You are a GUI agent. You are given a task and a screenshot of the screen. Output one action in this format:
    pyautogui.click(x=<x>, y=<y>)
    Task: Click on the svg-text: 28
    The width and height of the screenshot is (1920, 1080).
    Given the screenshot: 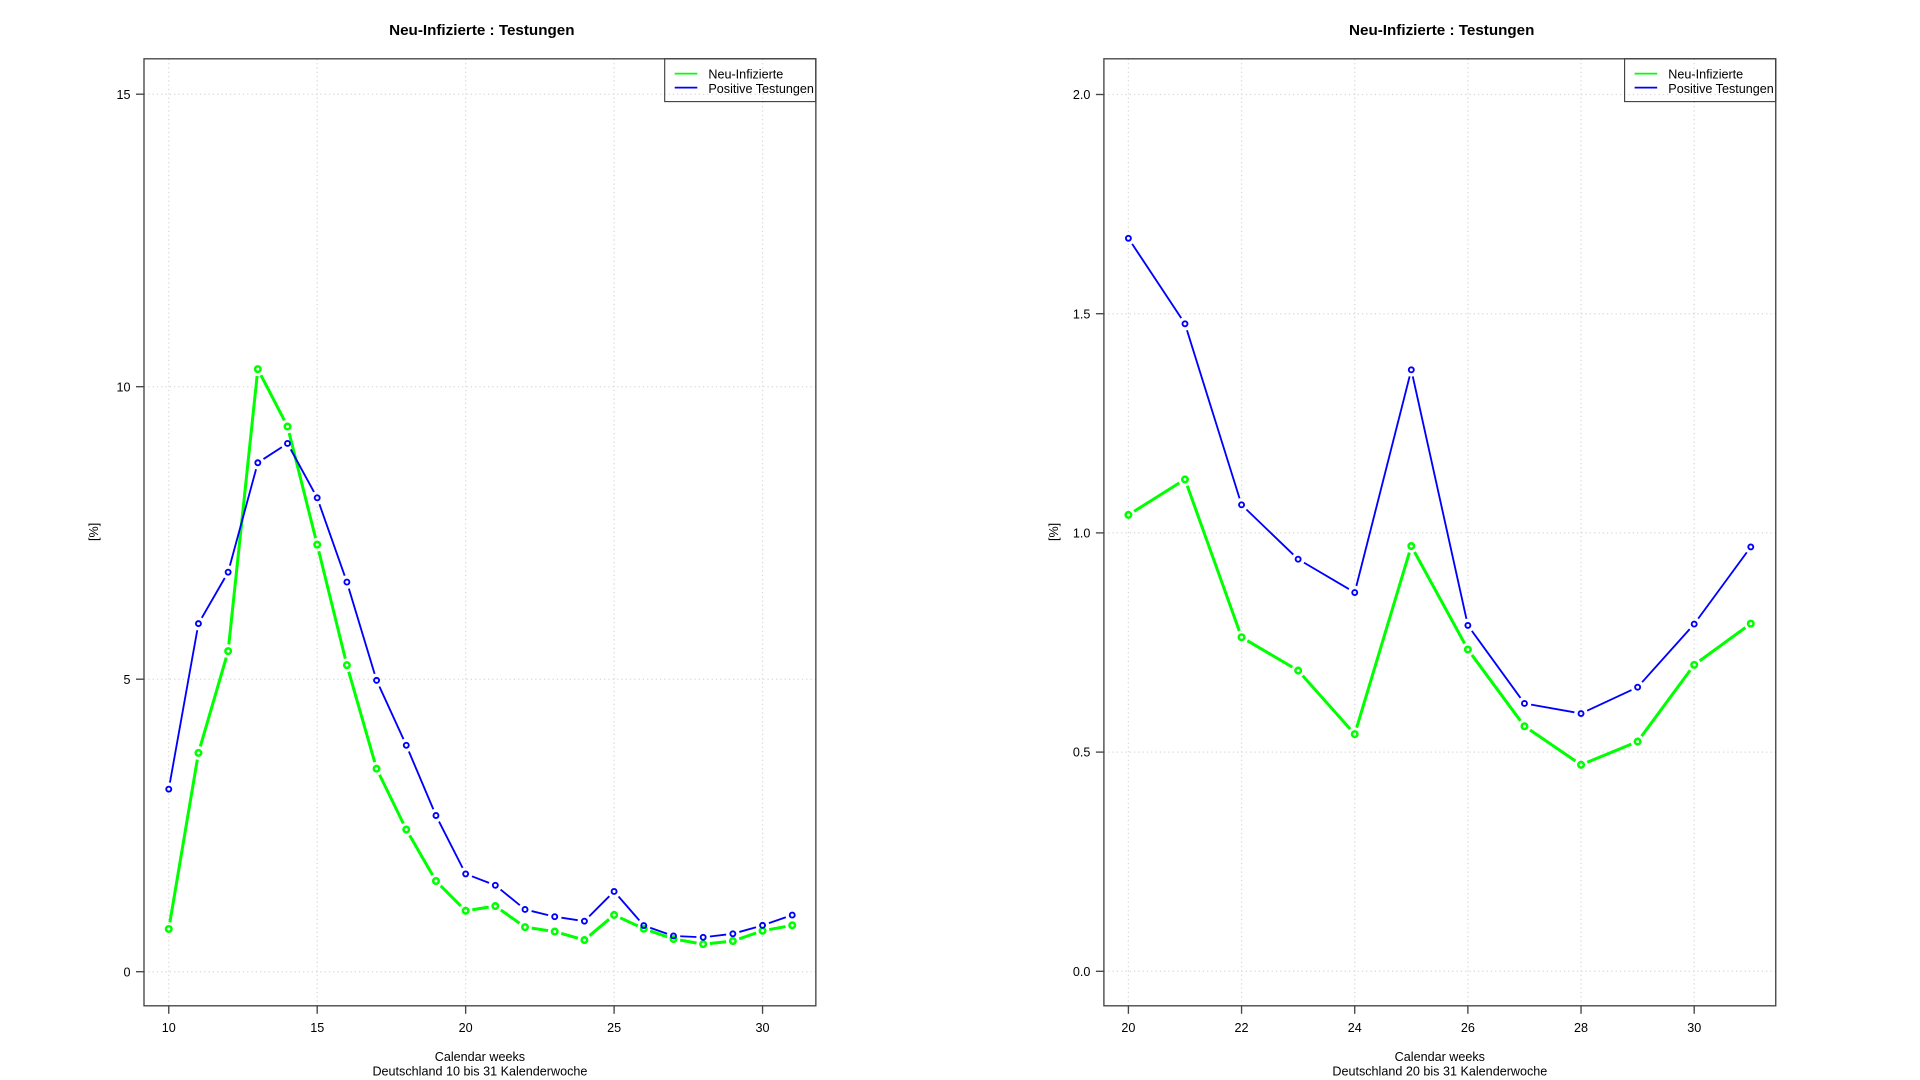 What is the action you would take?
    pyautogui.click(x=1581, y=1028)
    